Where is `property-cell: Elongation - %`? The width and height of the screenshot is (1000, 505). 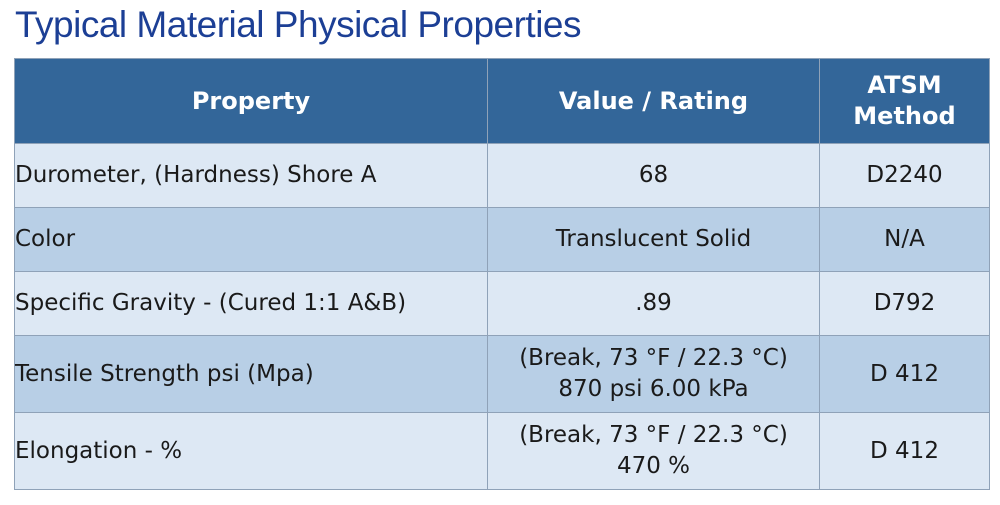
property-cell: Elongation - % is located at coordinates (251, 451).